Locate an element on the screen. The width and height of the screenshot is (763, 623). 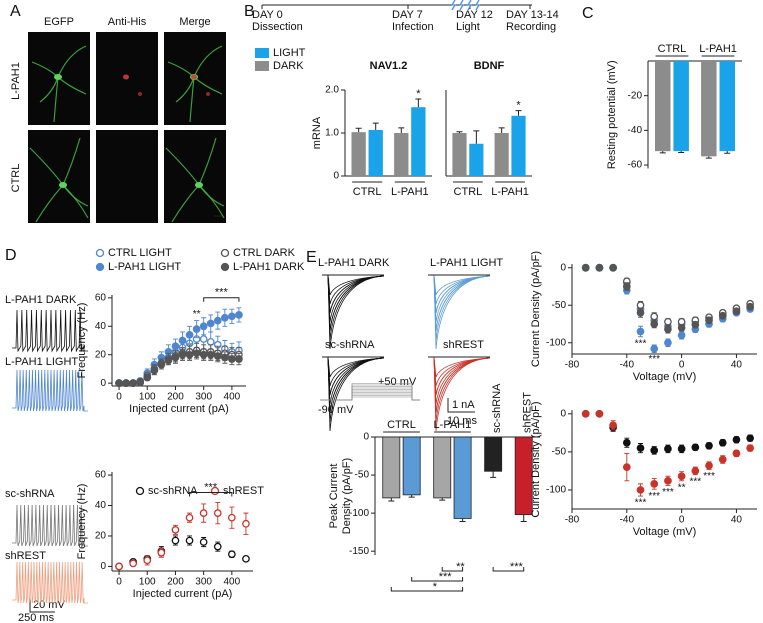
legend-marker is located at coordinates (225, 267).